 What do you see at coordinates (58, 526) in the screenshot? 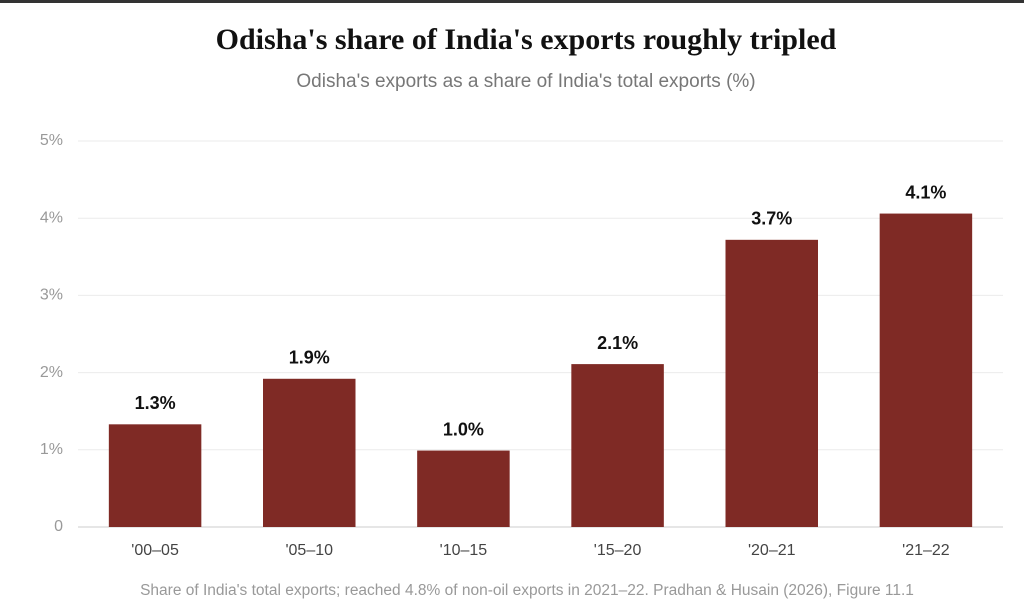
I see `y-tick-label: 0` at bounding box center [58, 526].